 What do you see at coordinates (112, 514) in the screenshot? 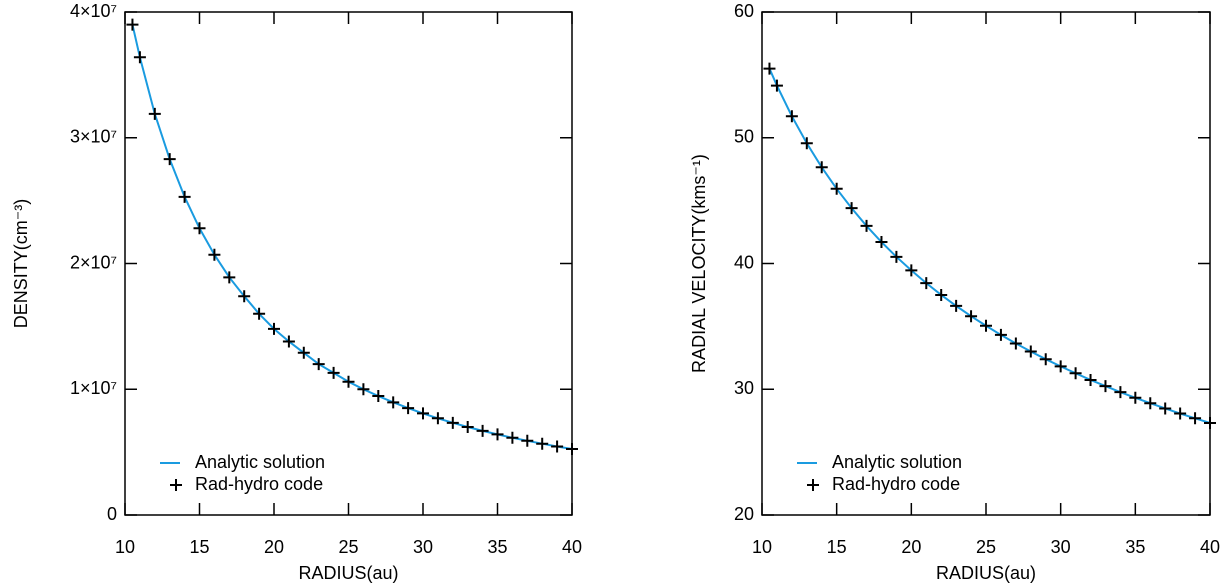
I see `y-tick-label: 0` at bounding box center [112, 514].